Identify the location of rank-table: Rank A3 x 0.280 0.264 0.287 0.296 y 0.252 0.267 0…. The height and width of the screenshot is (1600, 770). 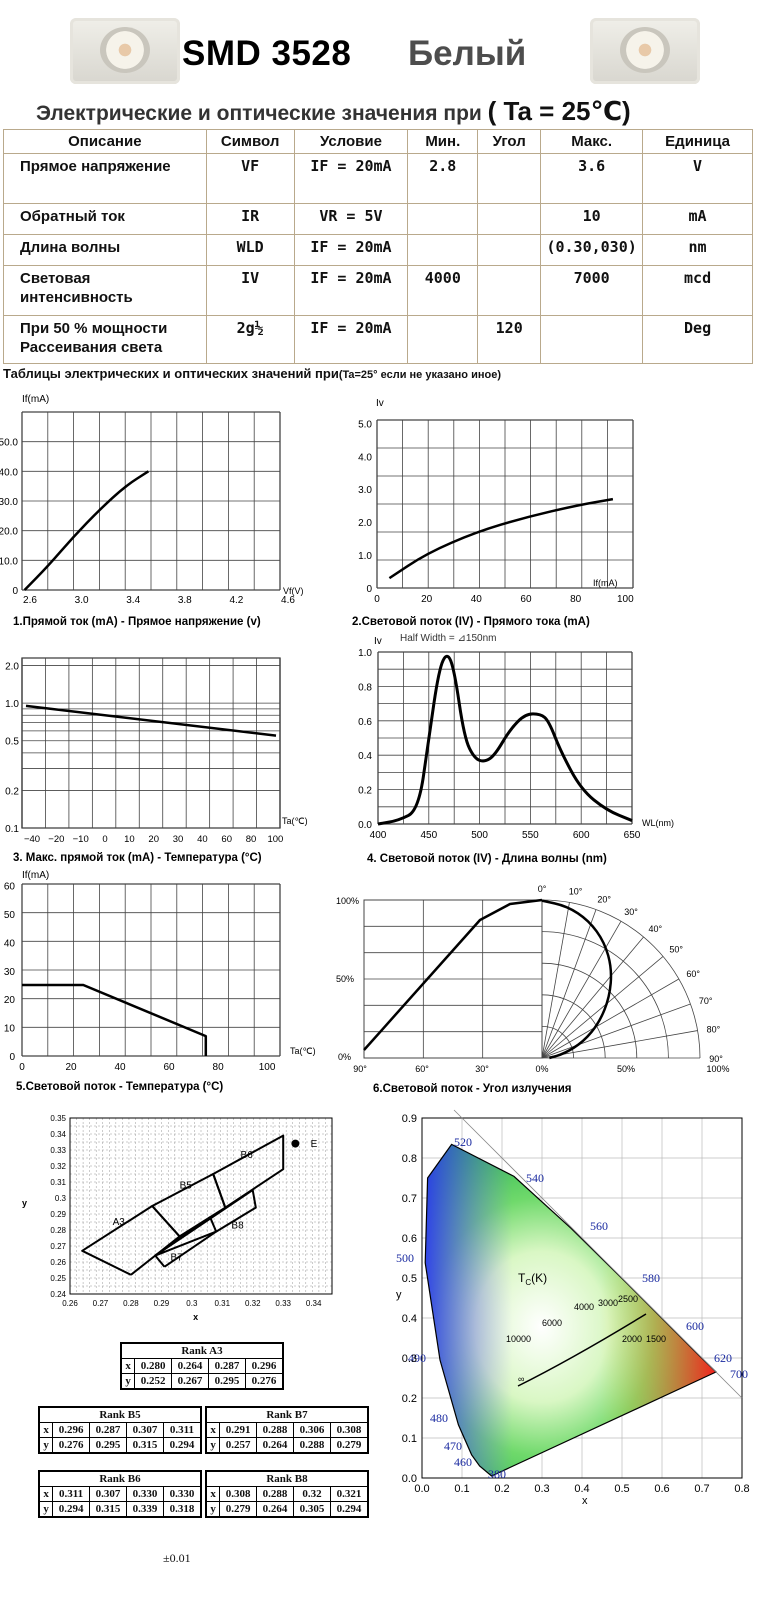
(202, 1366).